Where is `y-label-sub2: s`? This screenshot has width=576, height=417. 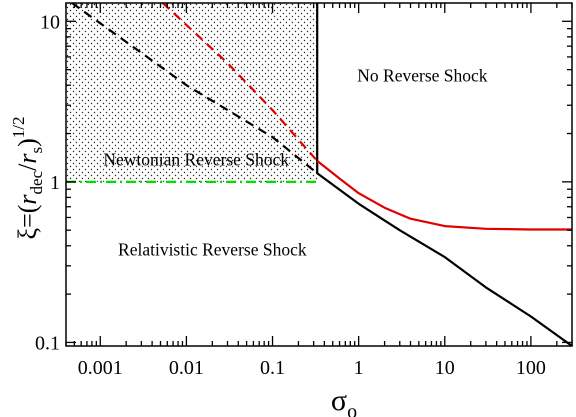
y-label-sub2: s is located at coordinates (36, 150).